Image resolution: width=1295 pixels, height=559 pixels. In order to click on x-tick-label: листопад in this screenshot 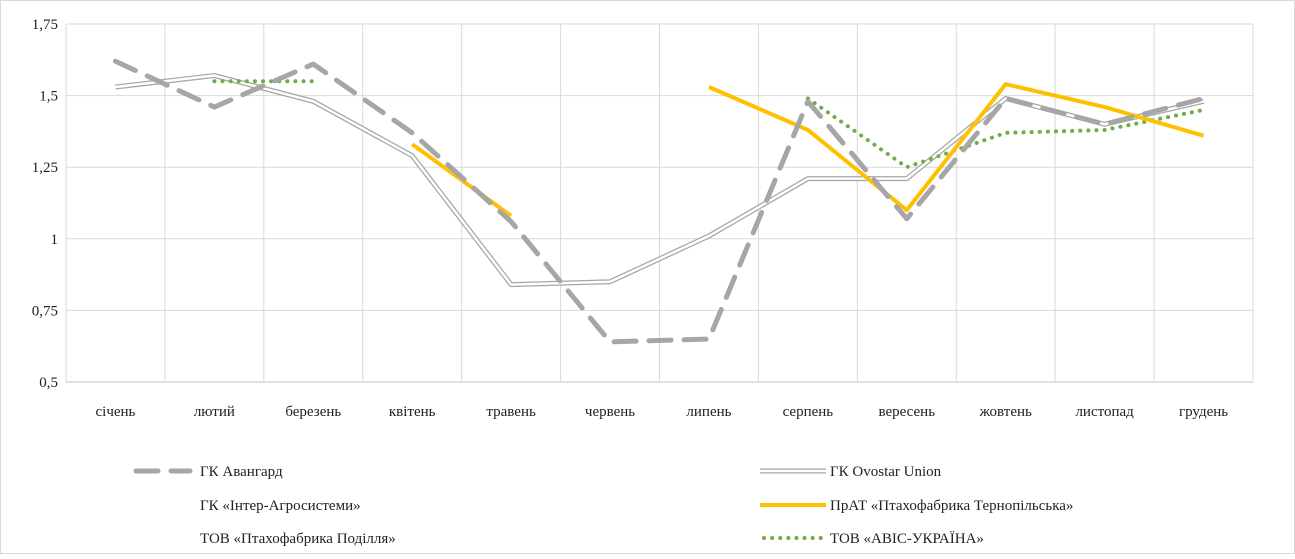, I will do `click(1104, 412)`.